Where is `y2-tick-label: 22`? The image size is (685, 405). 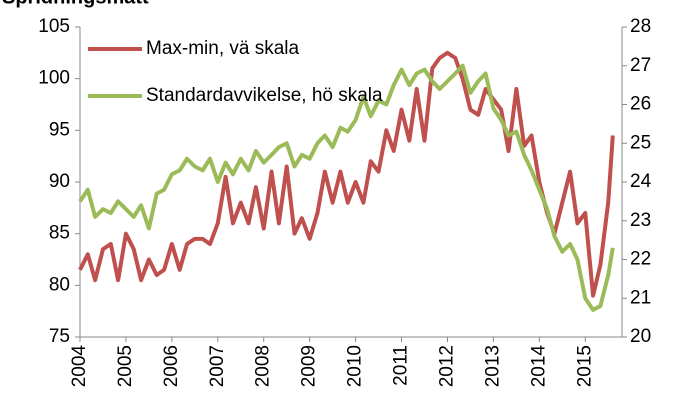
y2-tick-label: 22 is located at coordinates (640, 259).